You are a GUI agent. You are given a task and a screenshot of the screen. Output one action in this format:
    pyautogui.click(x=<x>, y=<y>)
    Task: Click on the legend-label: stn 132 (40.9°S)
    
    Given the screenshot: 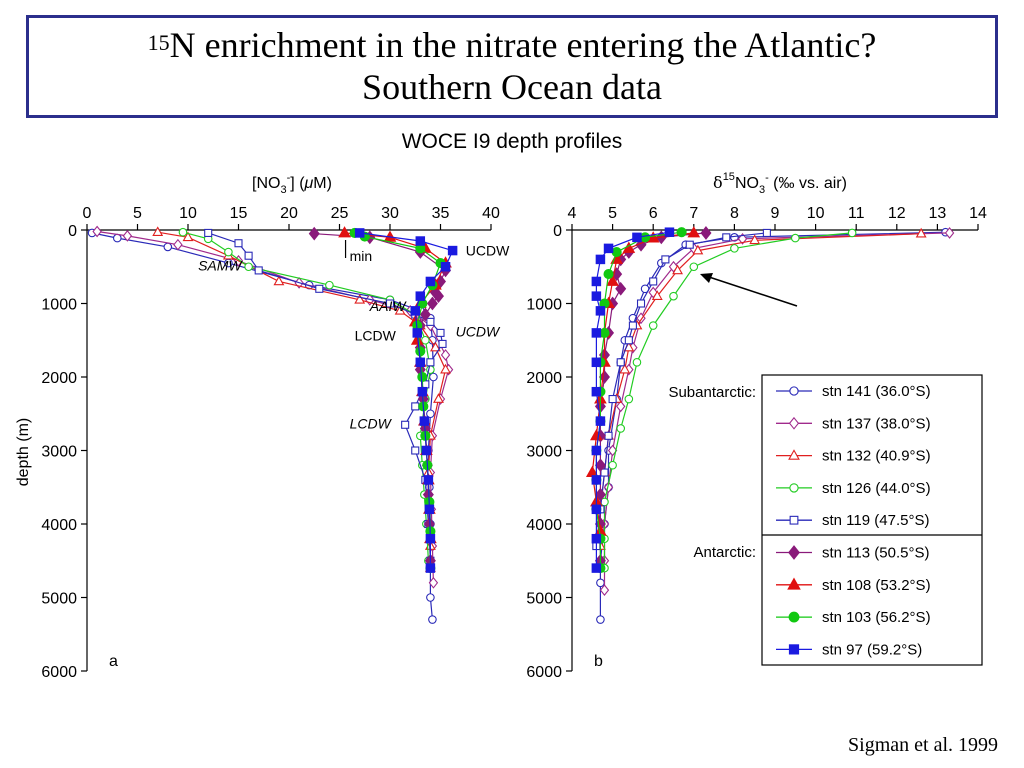 What is the action you would take?
    pyautogui.click(x=876, y=456)
    